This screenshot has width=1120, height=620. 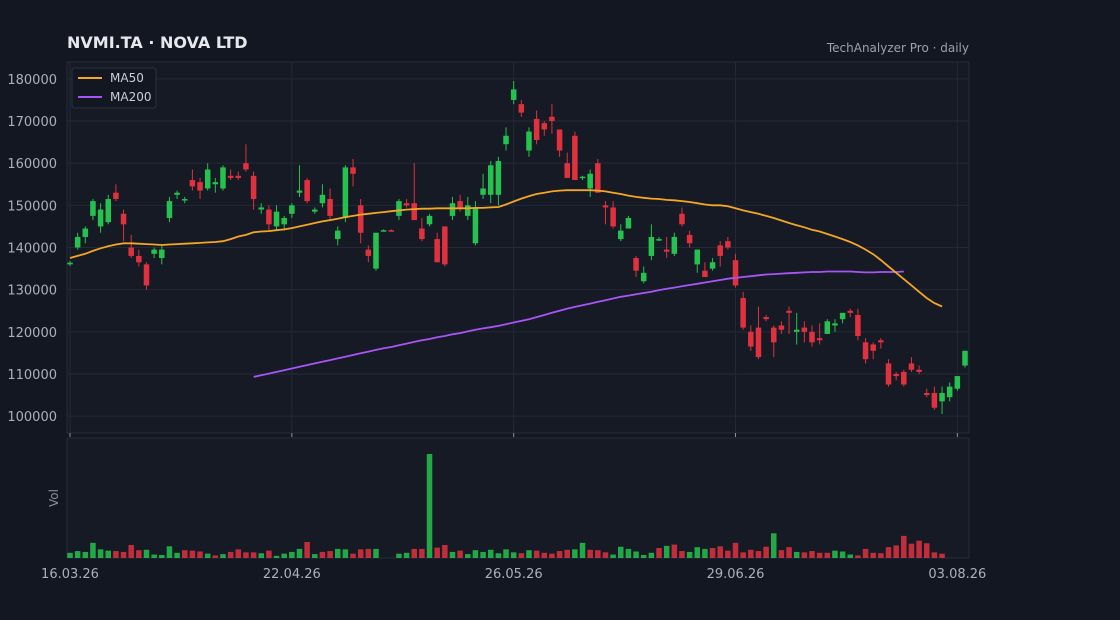 I want to click on y-tick-label: 110000, so click(x=32, y=375).